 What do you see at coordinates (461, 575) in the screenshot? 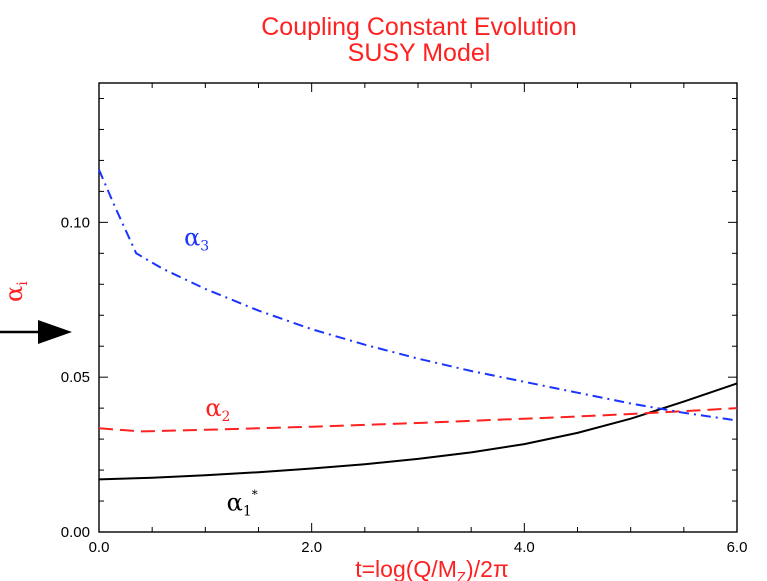
I see `x-axis-label-subscript: Z` at bounding box center [461, 575].